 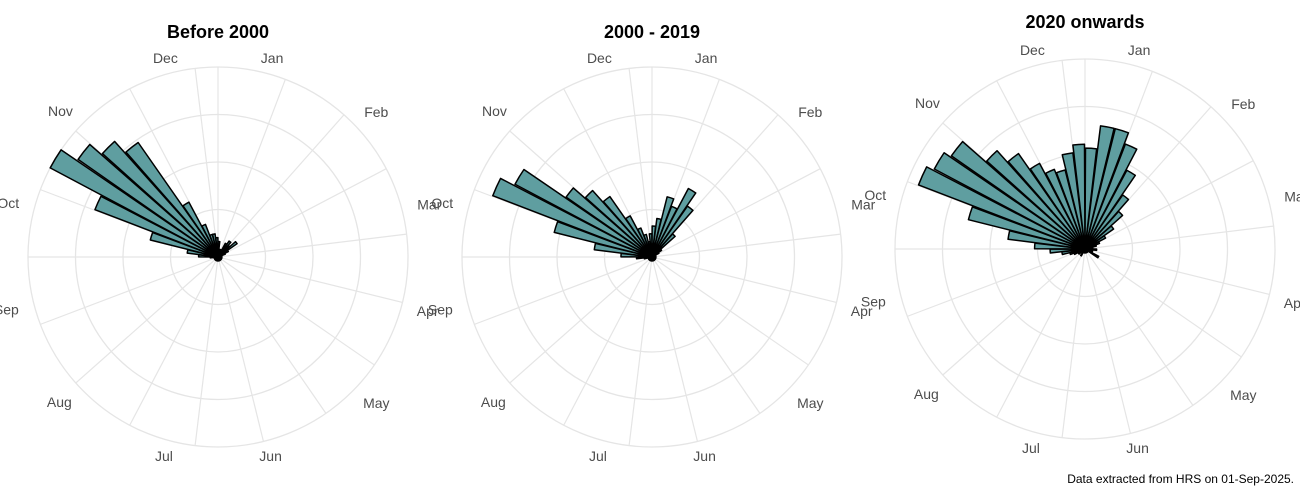 I want to click on panel-title: 2020 onwards, so click(x=1084, y=22).